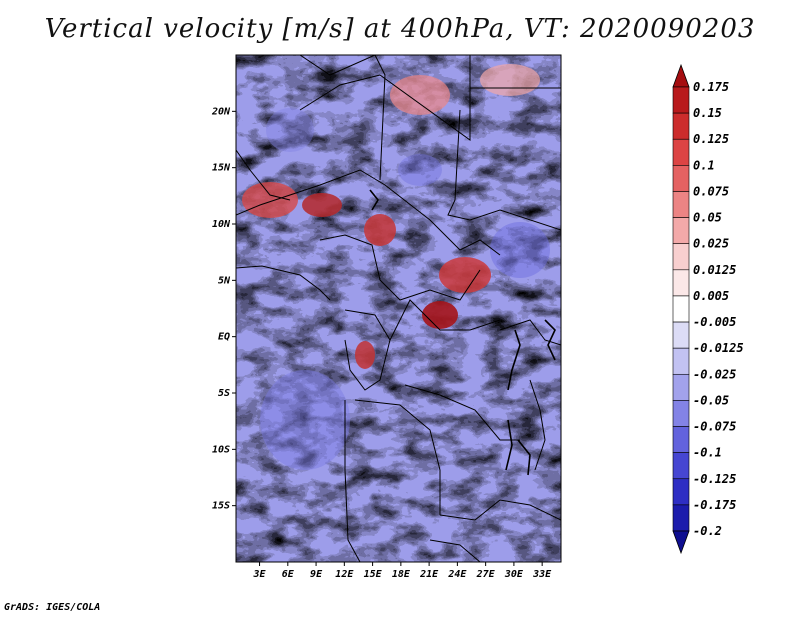 Image resolution: width=800 pixels, height=618 pixels. Describe the element at coordinates (52, 607) in the screenshot. I see `grads-credit: GrADS: IGES/COLA` at that location.